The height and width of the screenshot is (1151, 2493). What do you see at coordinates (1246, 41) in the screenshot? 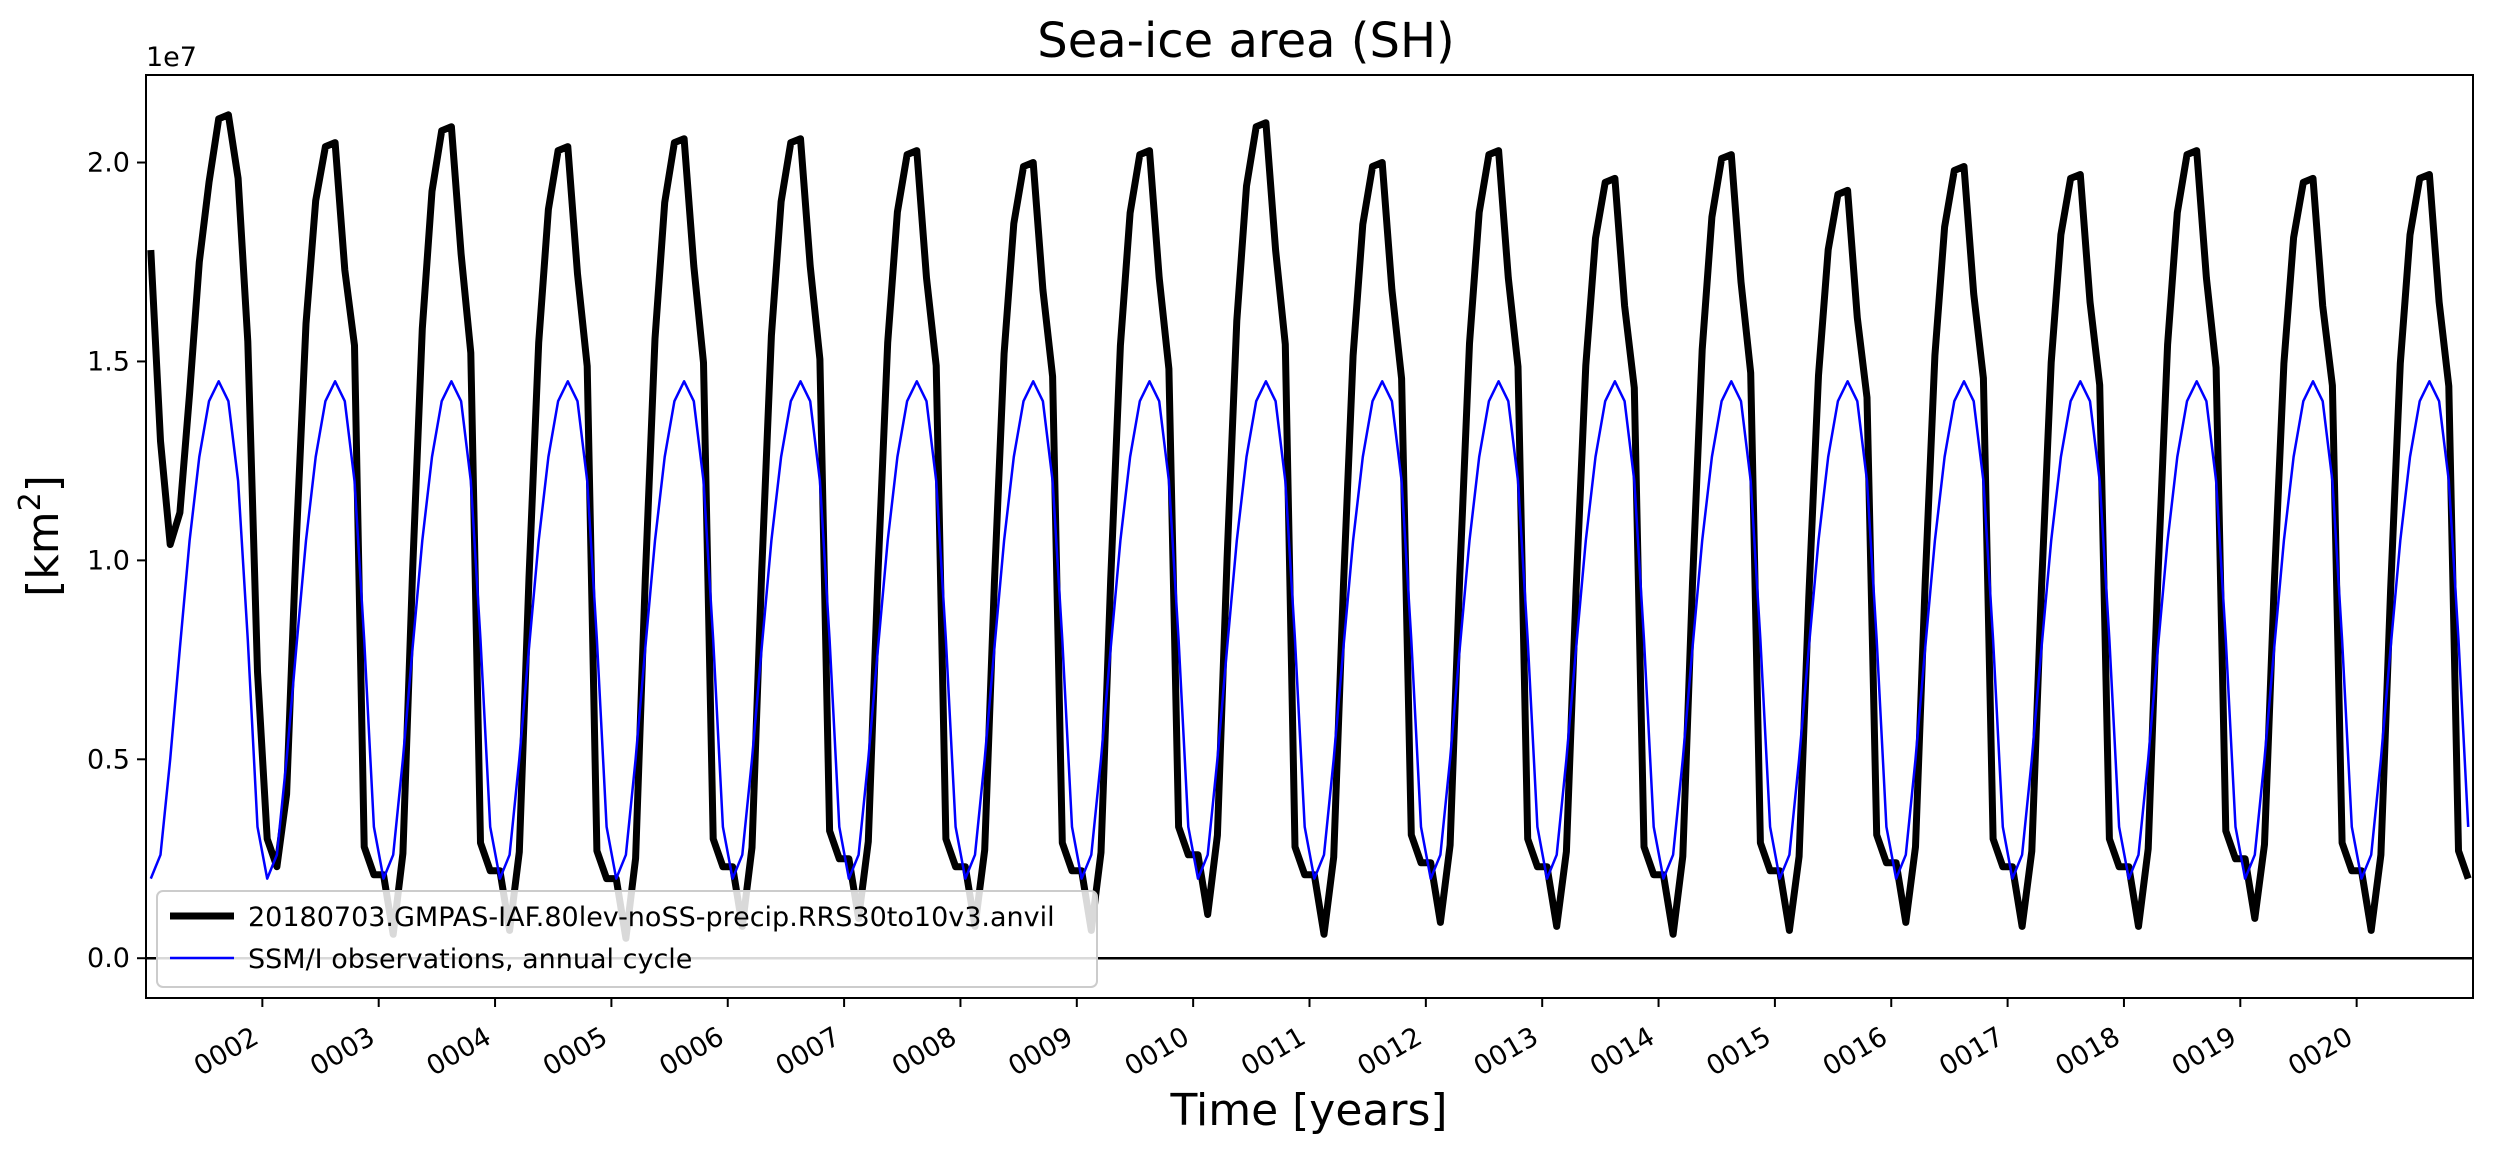
I see `chart-title: Sea-ice area (SH)` at bounding box center [1246, 41].